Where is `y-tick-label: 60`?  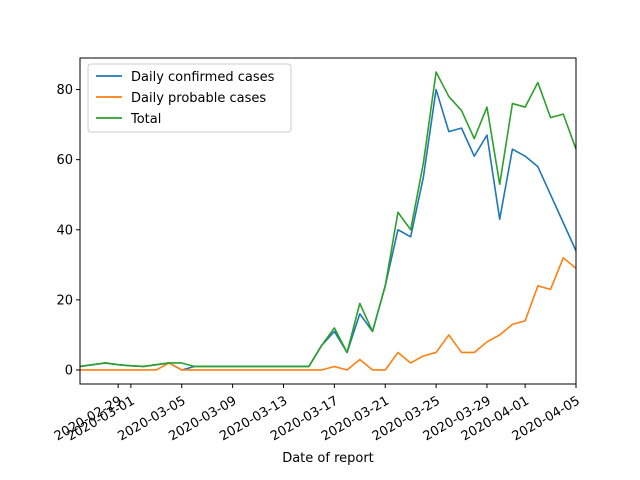 y-tick-label: 60 is located at coordinates (64, 160).